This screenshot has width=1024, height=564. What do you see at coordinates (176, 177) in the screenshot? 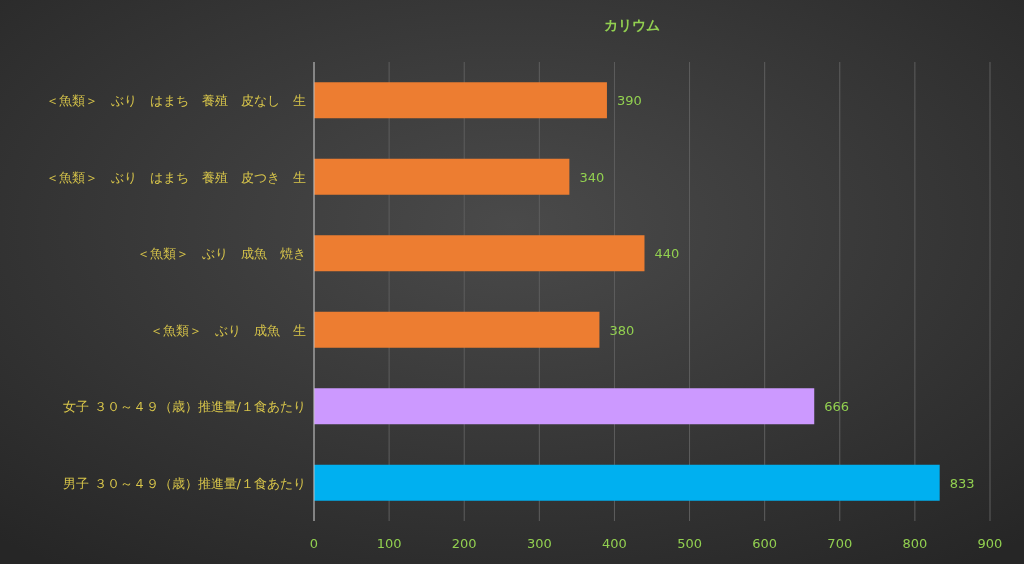
I see `y-tick-label: ＜魚類＞ ぶり はまち 養殖 皮つき 生` at bounding box center [176, 177].